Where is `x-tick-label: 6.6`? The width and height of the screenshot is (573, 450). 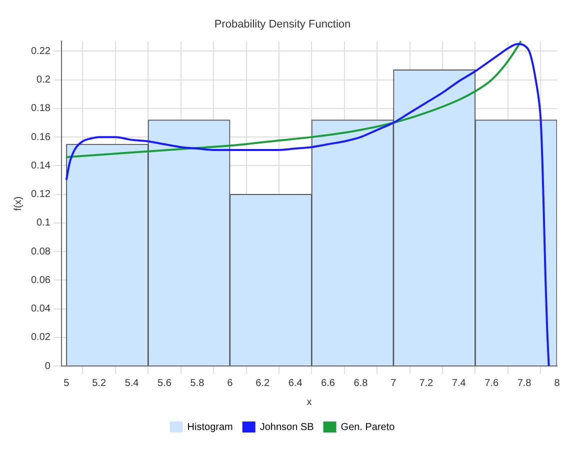 x-tick-label: 6.6 is located at coordinates (328, 383).